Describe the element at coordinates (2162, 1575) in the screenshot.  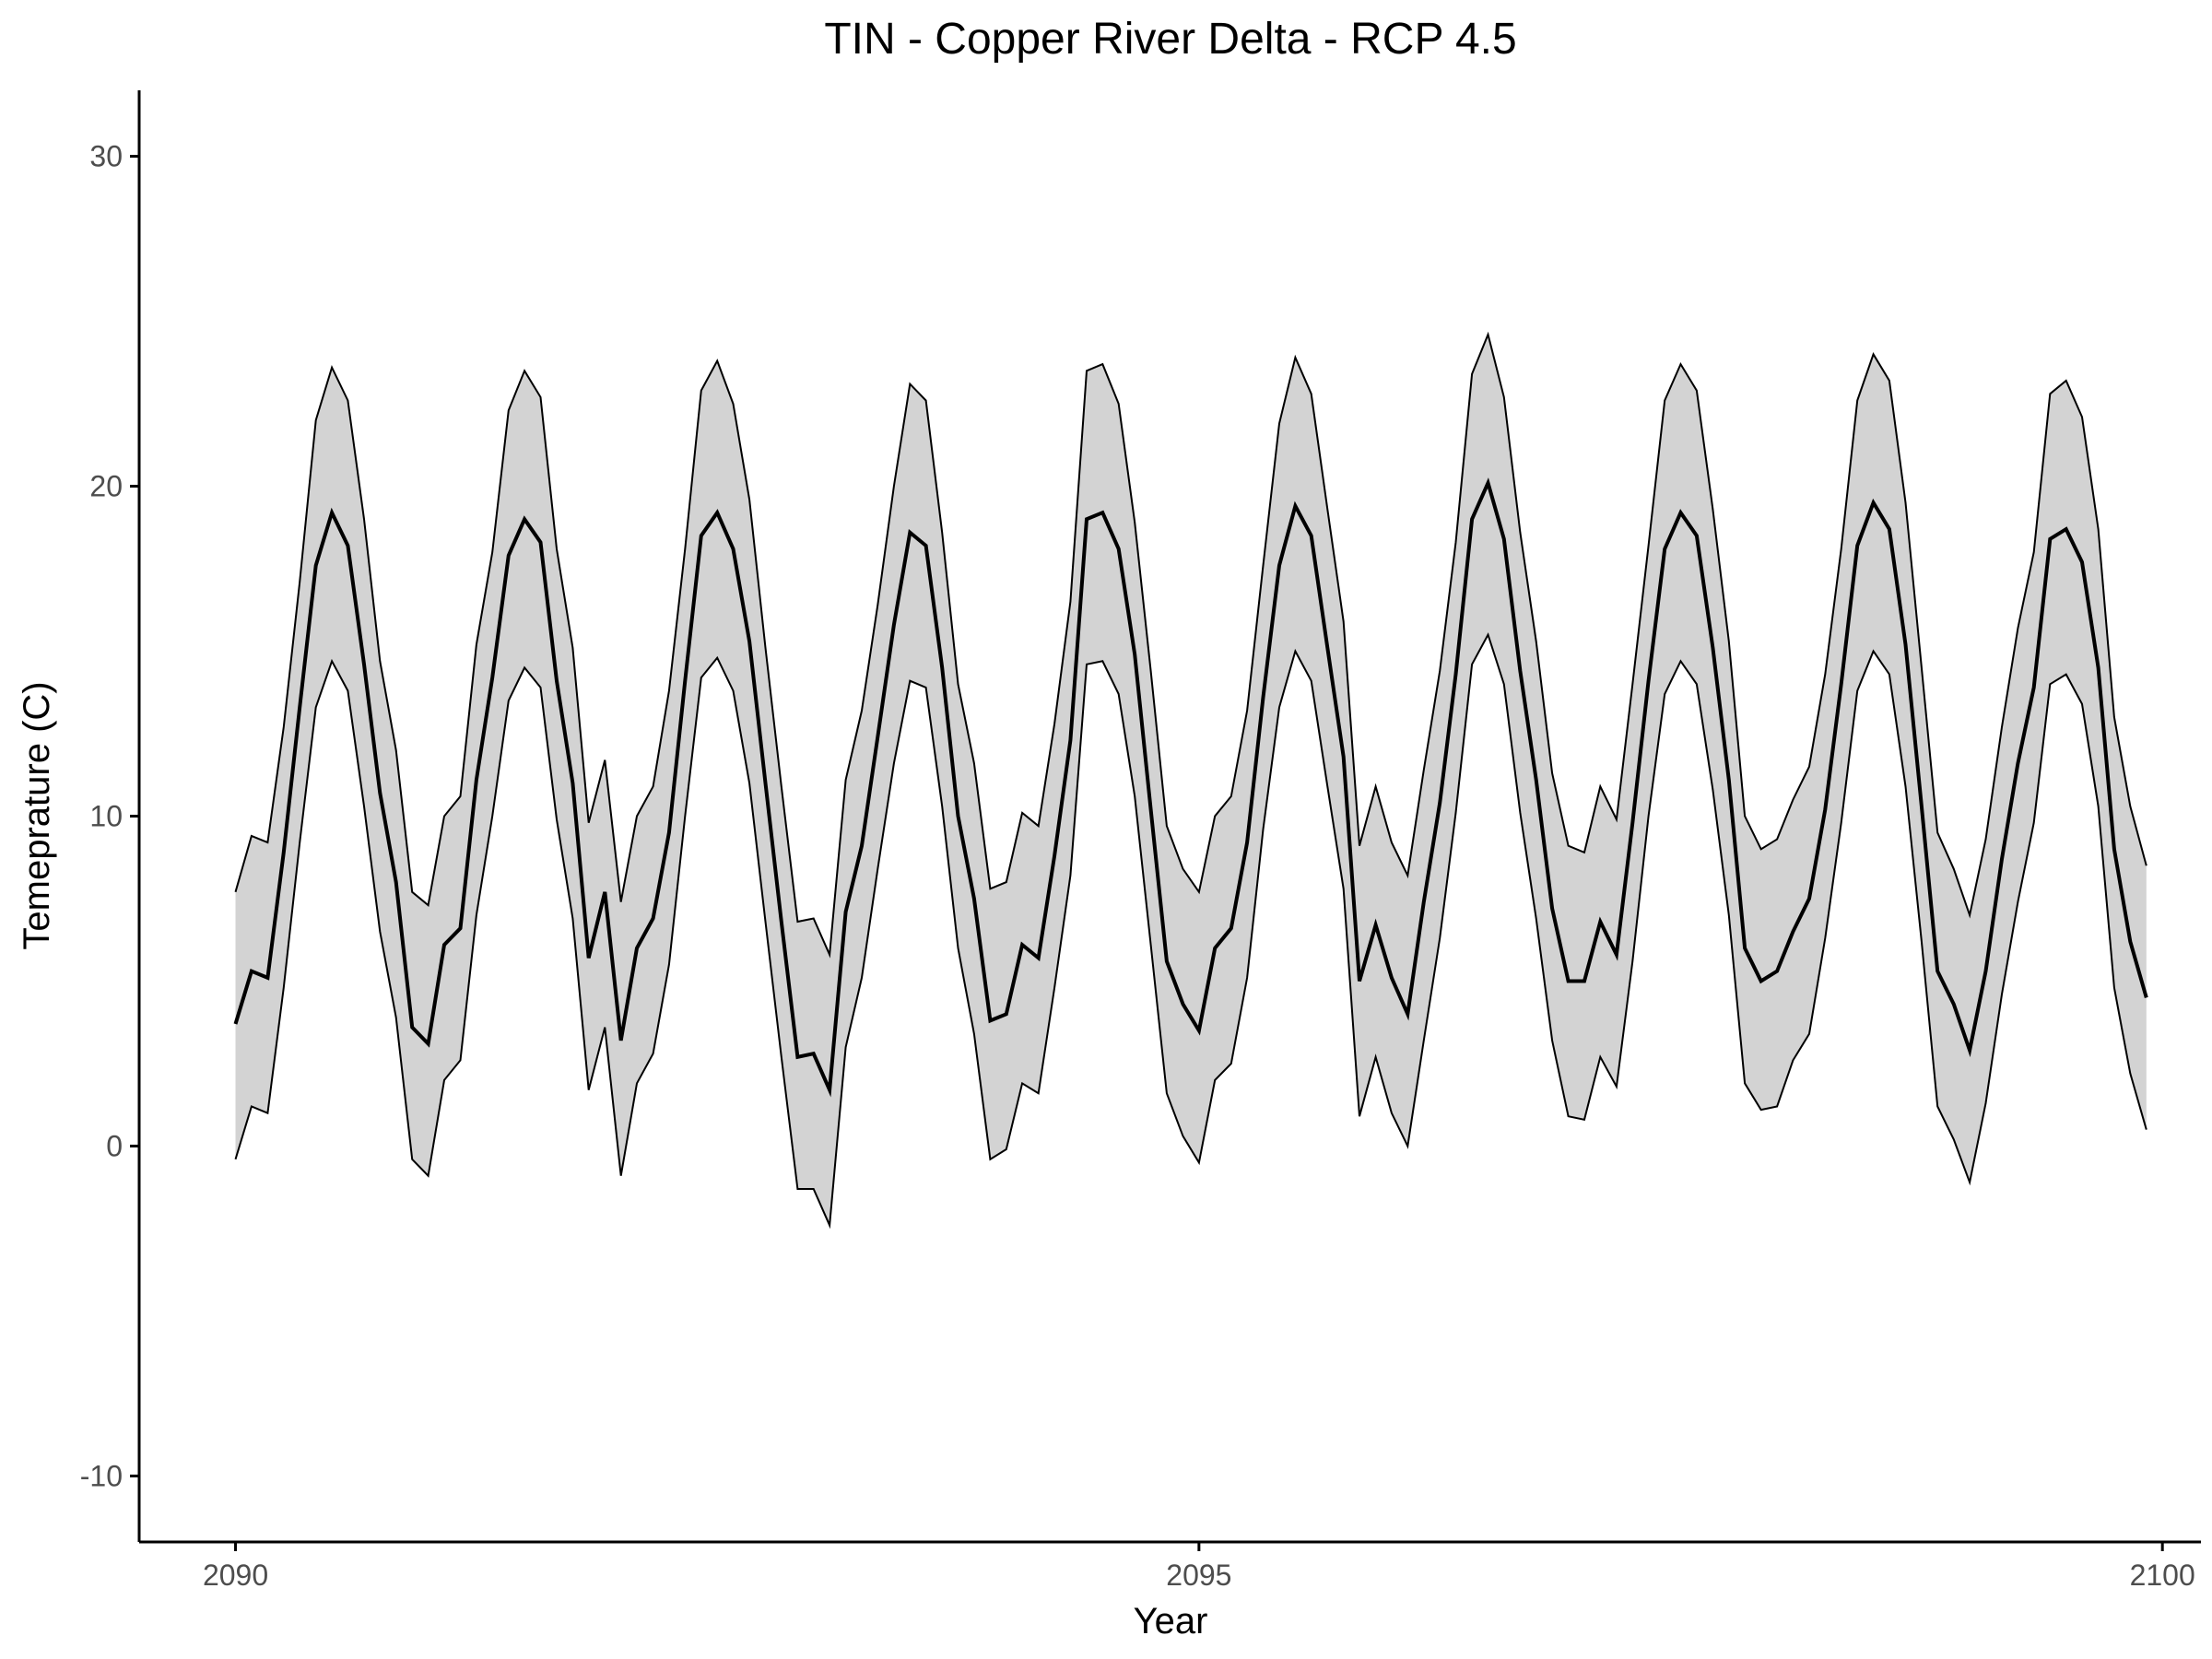
I see `x-tick-label: 2100` at that location.